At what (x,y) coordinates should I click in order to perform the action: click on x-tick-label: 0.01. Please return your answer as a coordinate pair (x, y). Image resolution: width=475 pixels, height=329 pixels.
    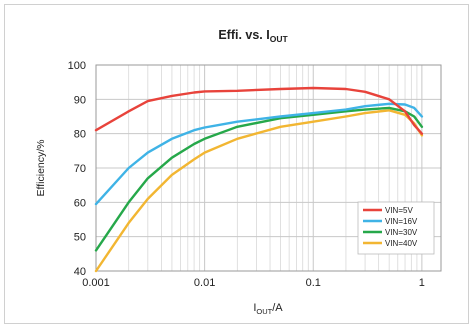
    Looking at the image, I should click on (204, 283).